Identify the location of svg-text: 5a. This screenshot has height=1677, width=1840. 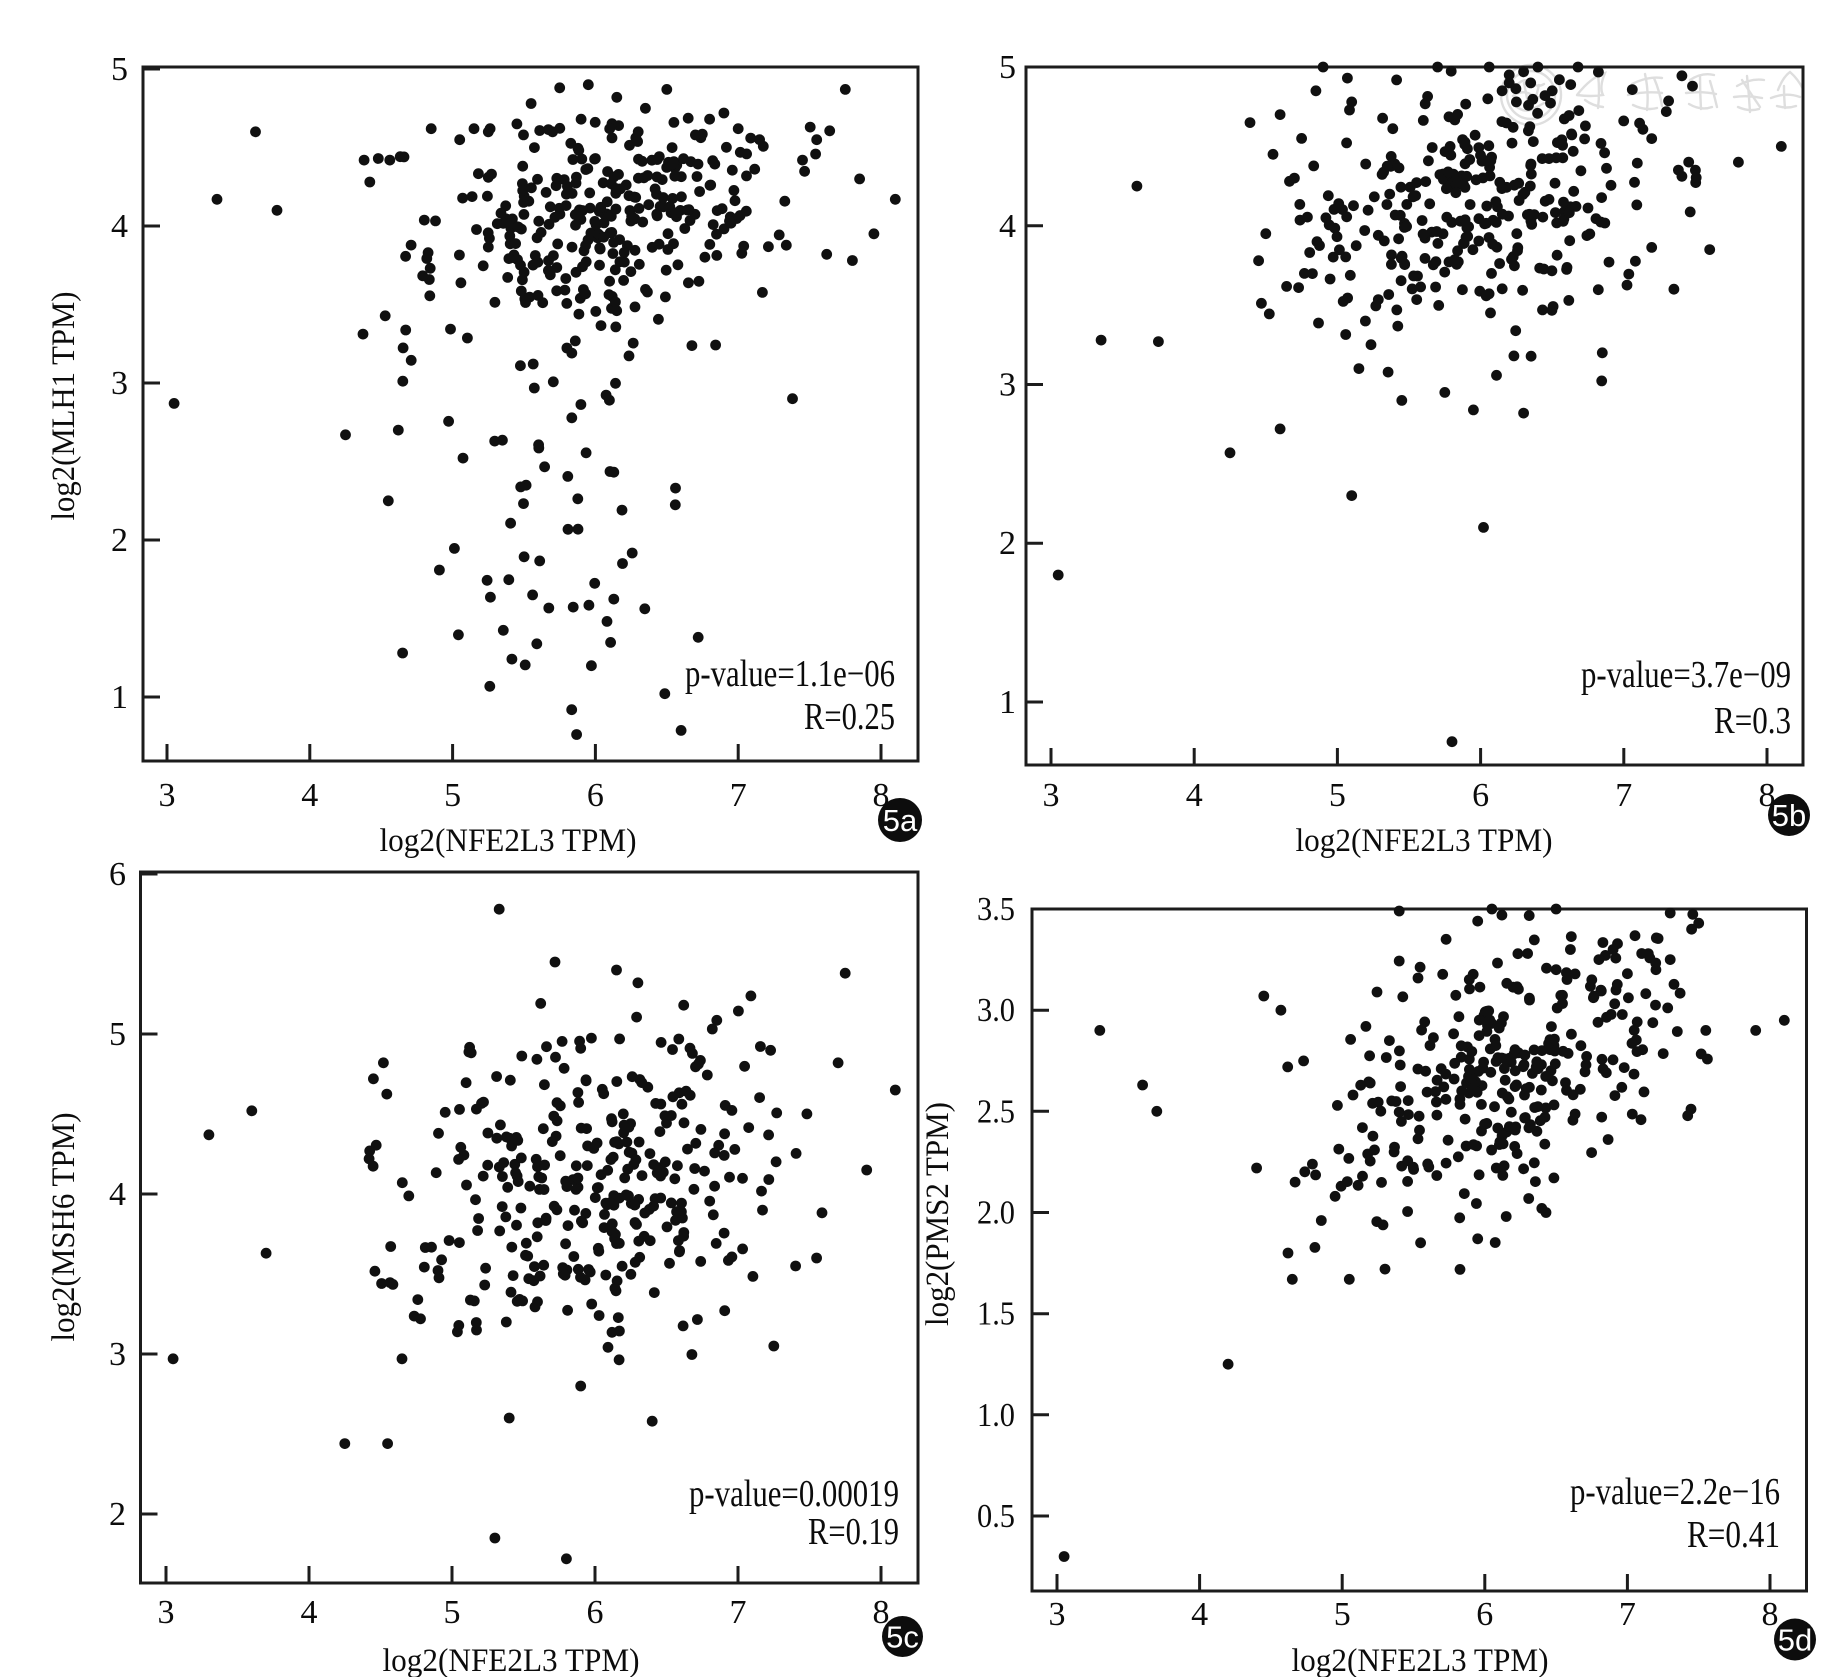
(900, 820).